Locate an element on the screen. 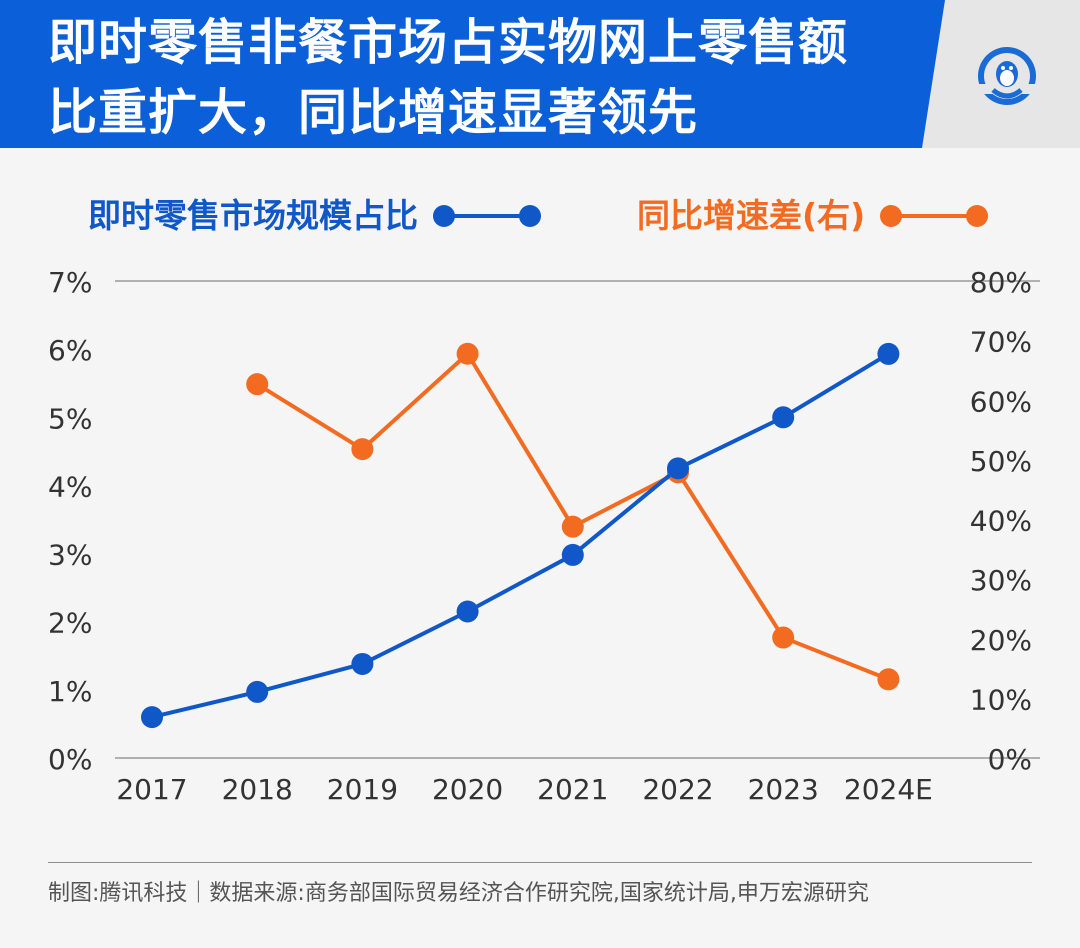 Image resolution: width=1080 pixels, height=948 pixels. title-line-1: 即时零售非餐市场占实物网上零售额 is located at coordinates (448, 42).